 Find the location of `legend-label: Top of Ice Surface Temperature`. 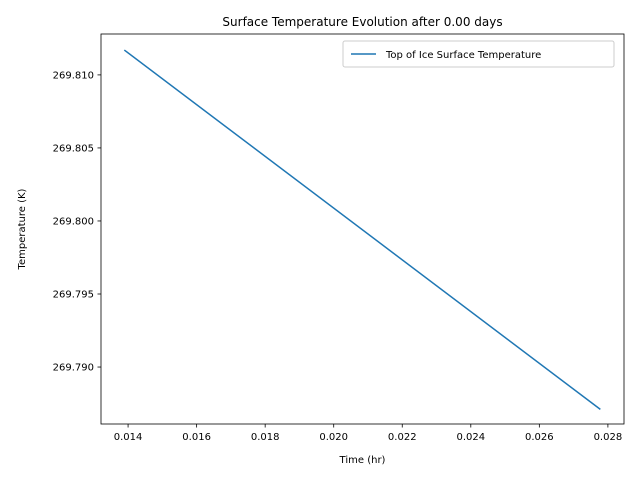

legend-label: Top of Ice Surface Temperature is located at coordinates (463, 55).